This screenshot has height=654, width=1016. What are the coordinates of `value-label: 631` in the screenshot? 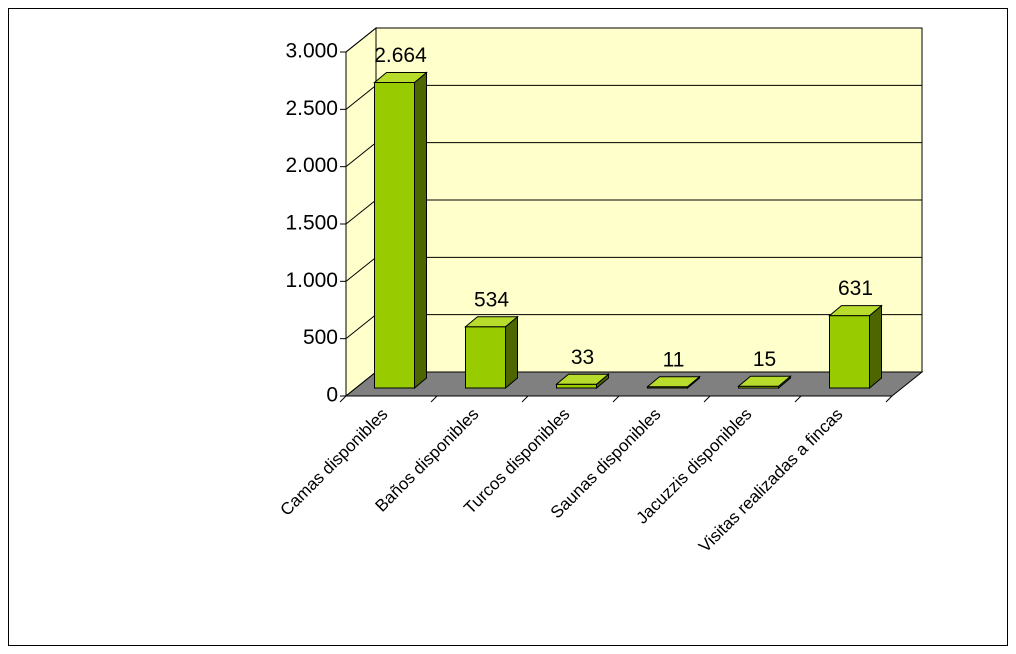 It's located at (855, 288).